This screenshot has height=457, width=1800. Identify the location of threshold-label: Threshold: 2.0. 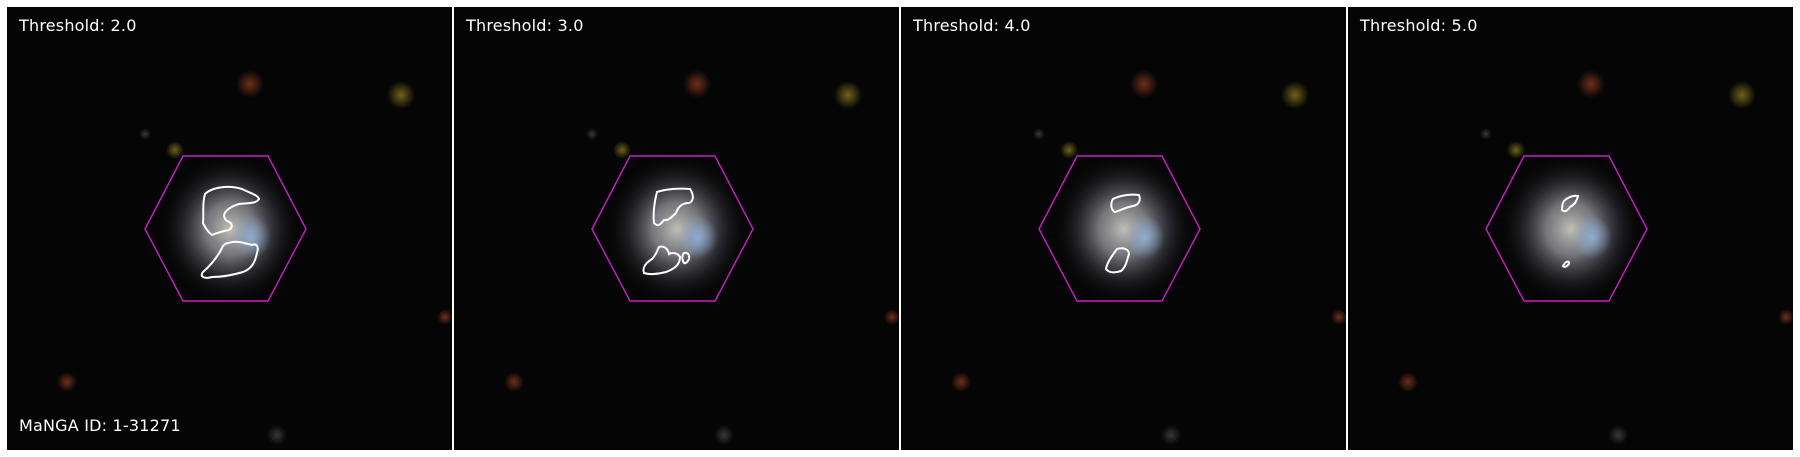
(78, 25).